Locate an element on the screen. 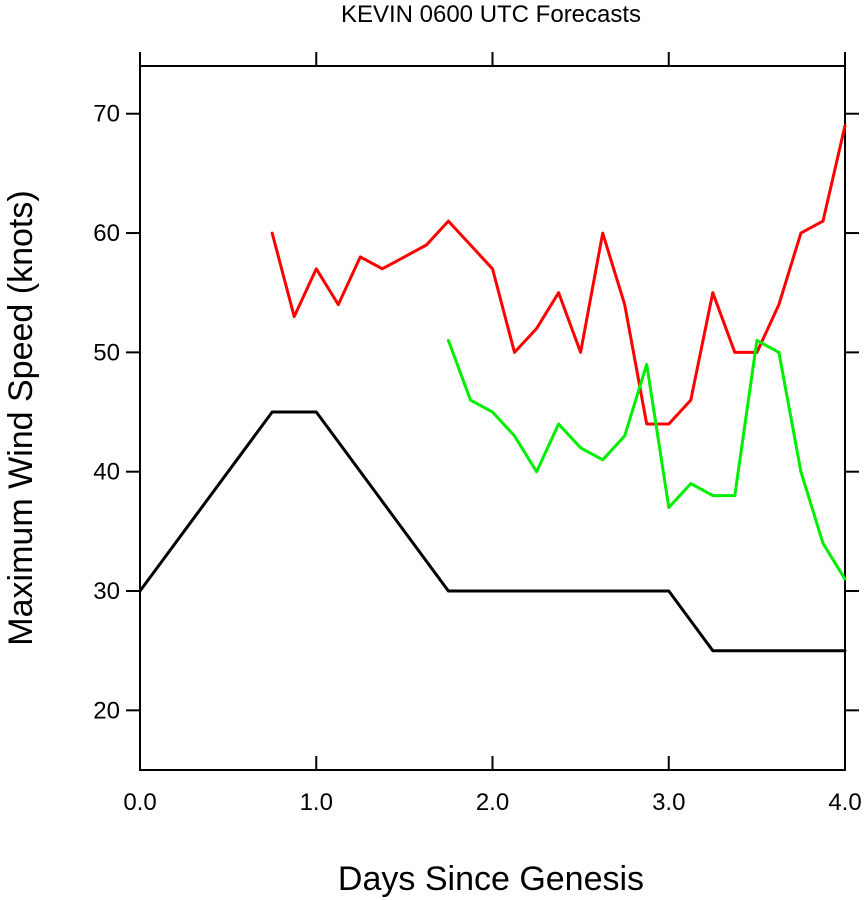 This screenshot has width=867, height=900. x-tick-label: 1.0 is located at coordinates (316, 802).